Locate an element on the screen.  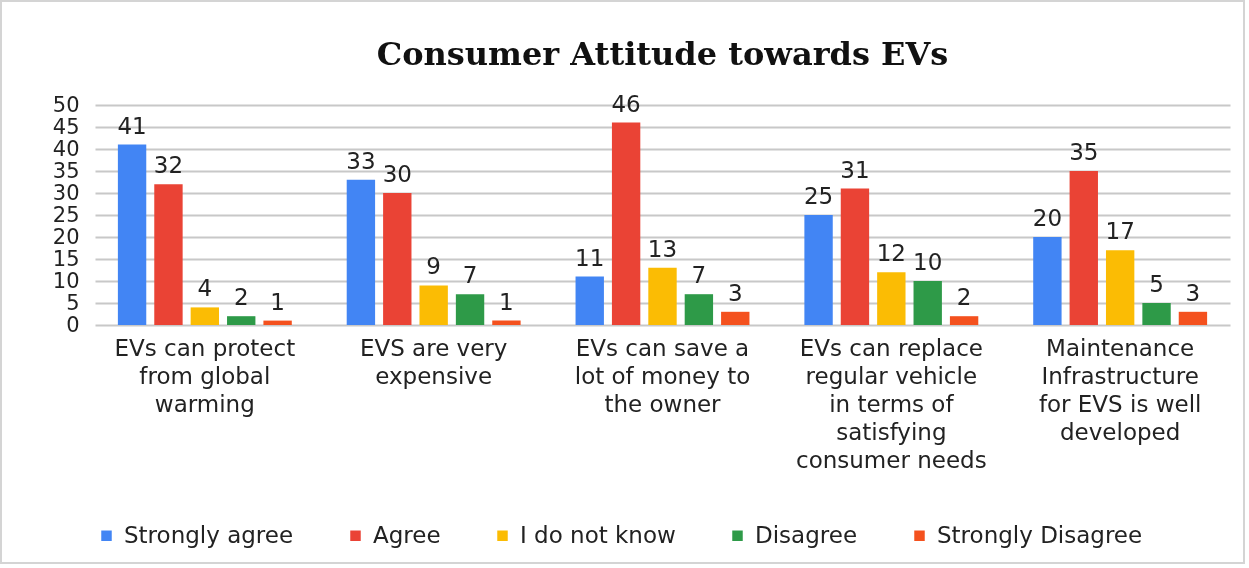
legend-label: I do not know is located at coordinates (598, 534).